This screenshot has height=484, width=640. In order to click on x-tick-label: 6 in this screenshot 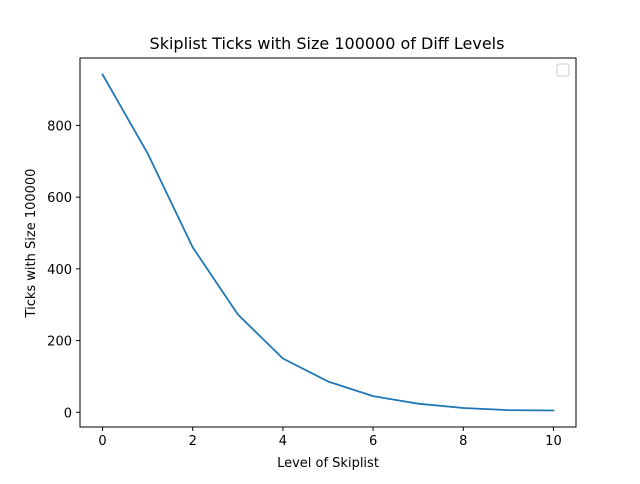, I will do `click(373, 441)`.